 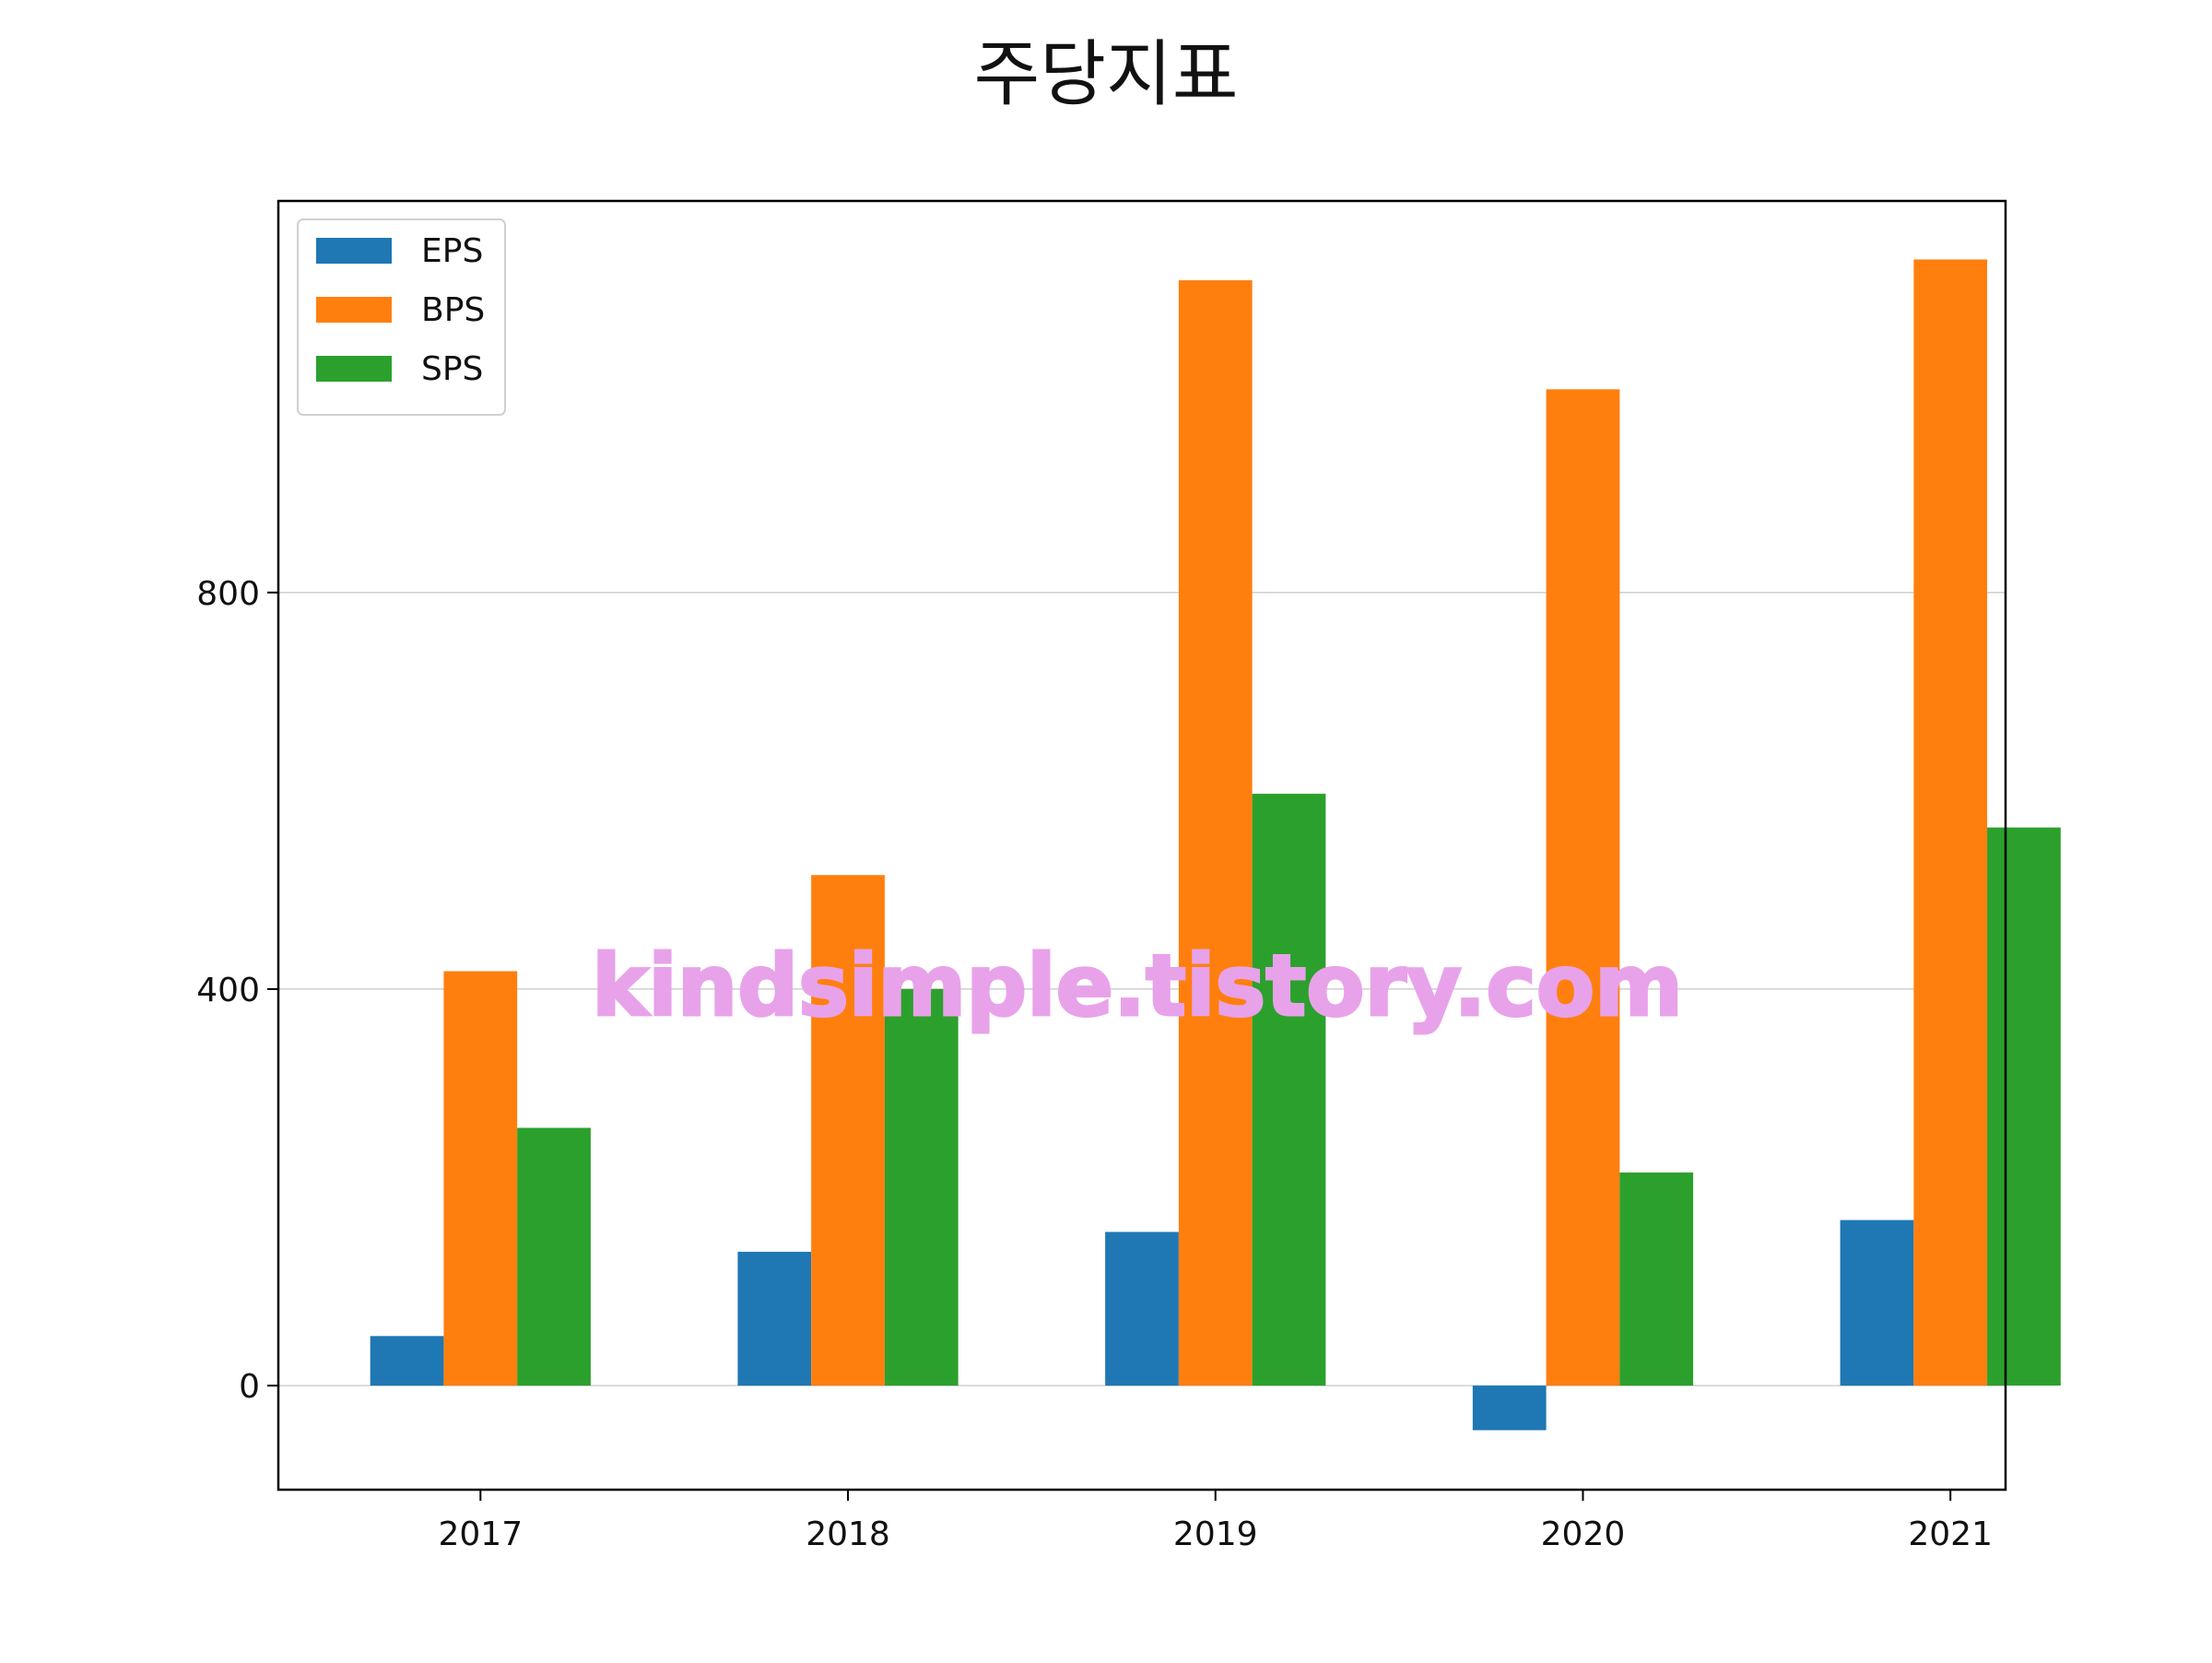 I want to click on chart-title: 주당지표, so click(x=1106, y=74).